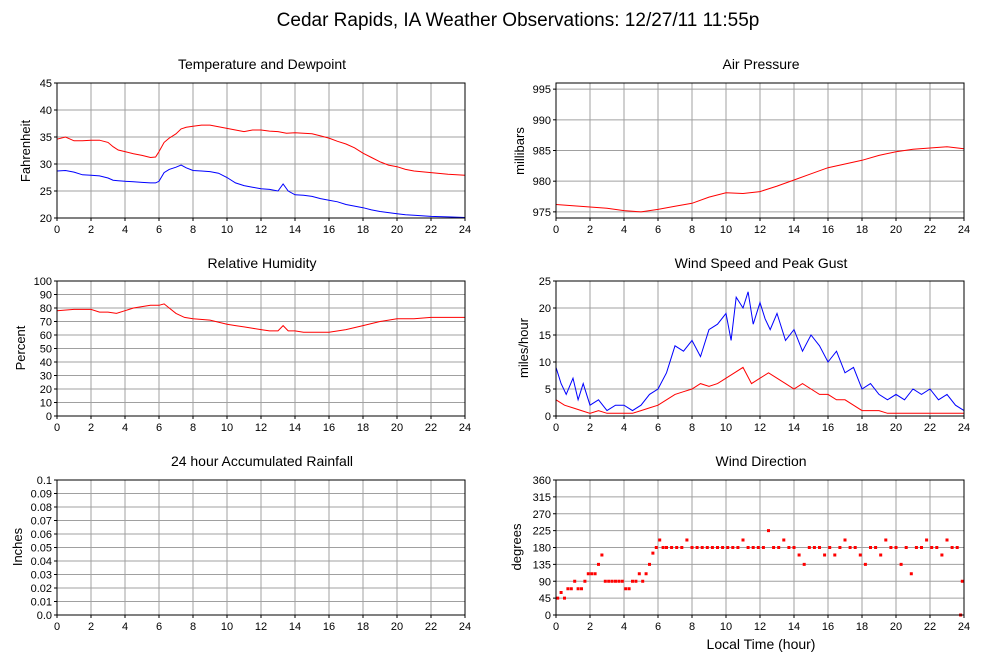 The image size is (999, 664). What do you see at coordinates (862, 230) in the screenshot?
I see `x-tick-label: 18` at bounding box center [862, 230].